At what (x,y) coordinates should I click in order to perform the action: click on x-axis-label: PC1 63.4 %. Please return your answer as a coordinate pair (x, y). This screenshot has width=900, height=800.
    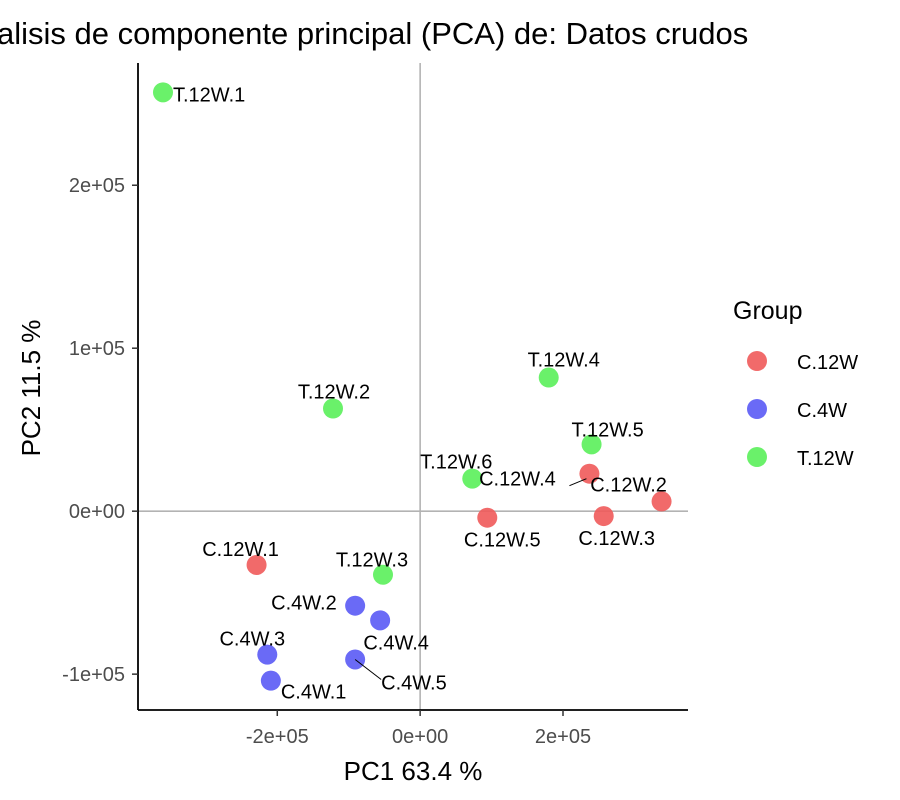
    Looking at the image, I should click on (413, 771).